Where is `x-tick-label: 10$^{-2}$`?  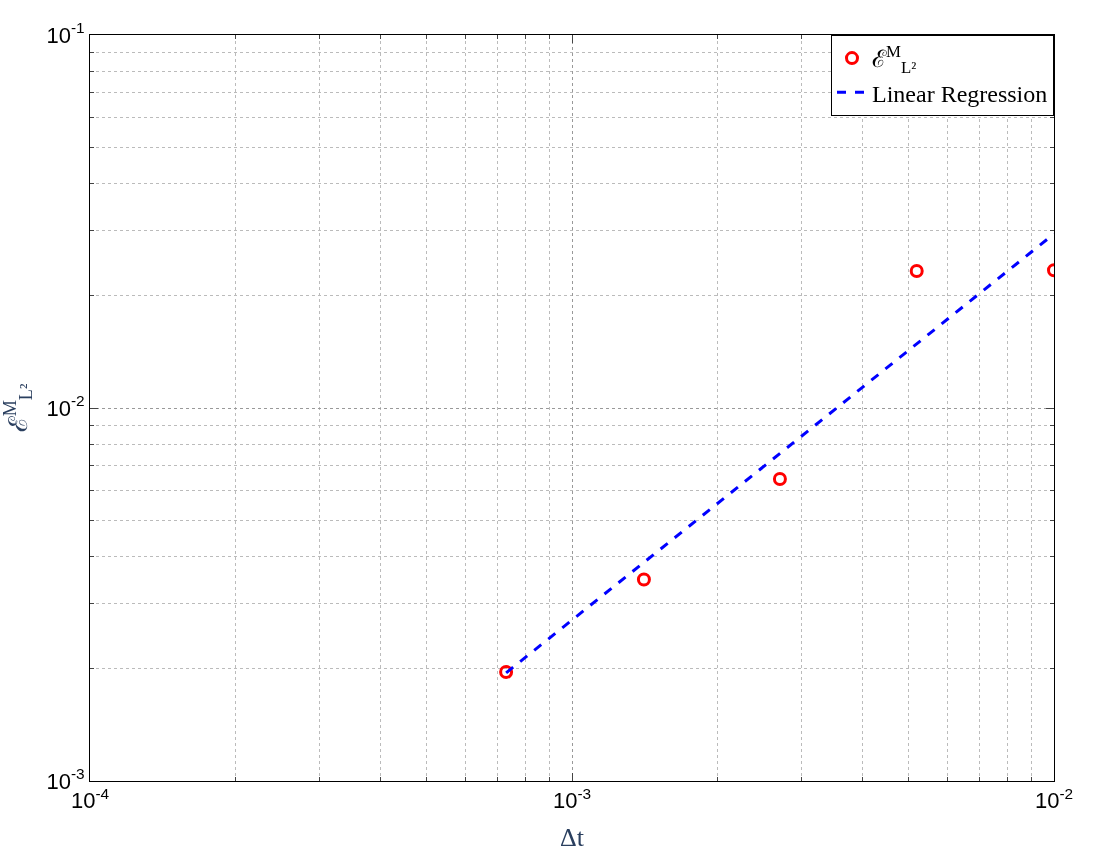 x-tick-label: 10$^{-2}$ is located at coordinates (1054, 799).